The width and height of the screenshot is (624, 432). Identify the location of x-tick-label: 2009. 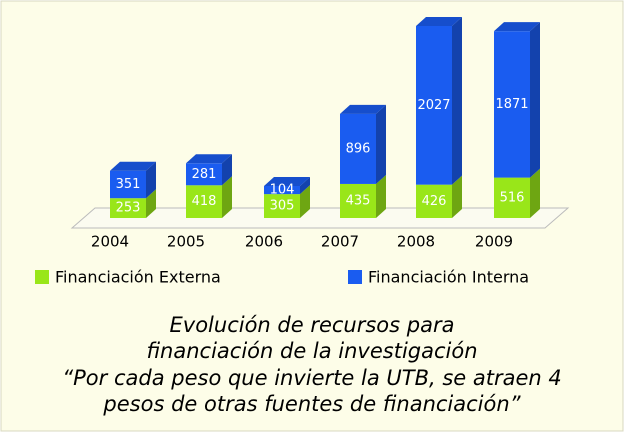
(494, 242).